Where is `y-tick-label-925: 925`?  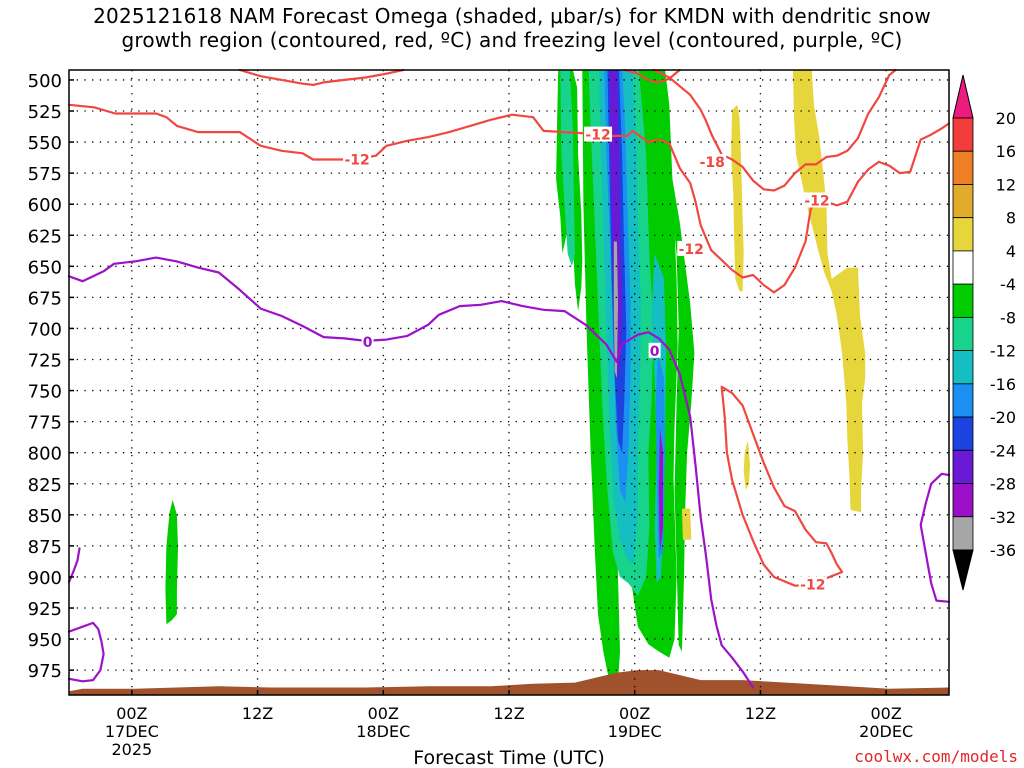 y-tick-label-925: 925 is located at coordinates (45, 609).